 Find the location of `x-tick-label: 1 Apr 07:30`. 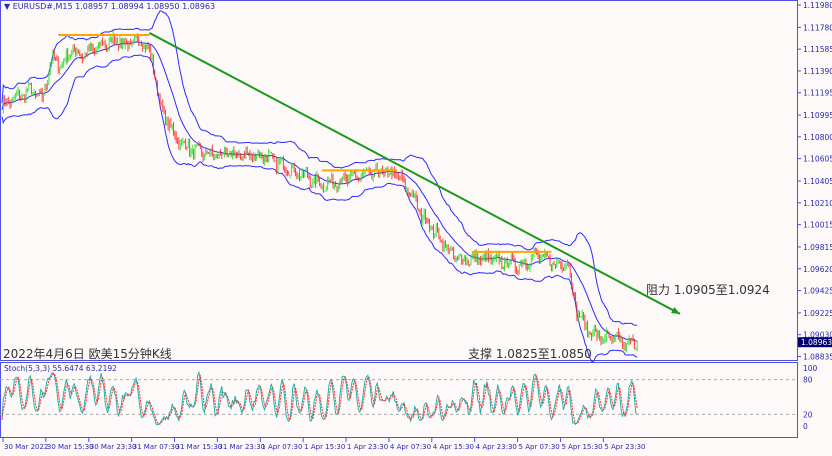

x-tick-label: 1 Apr 07:30 is located at coordinates (281, 447).